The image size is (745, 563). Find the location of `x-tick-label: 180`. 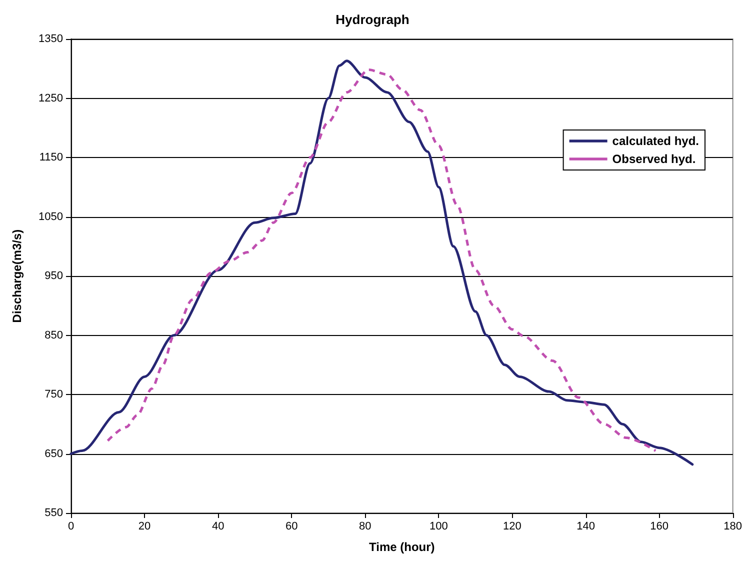

x-tick-label: 180 is located at coordinates (733, 526).